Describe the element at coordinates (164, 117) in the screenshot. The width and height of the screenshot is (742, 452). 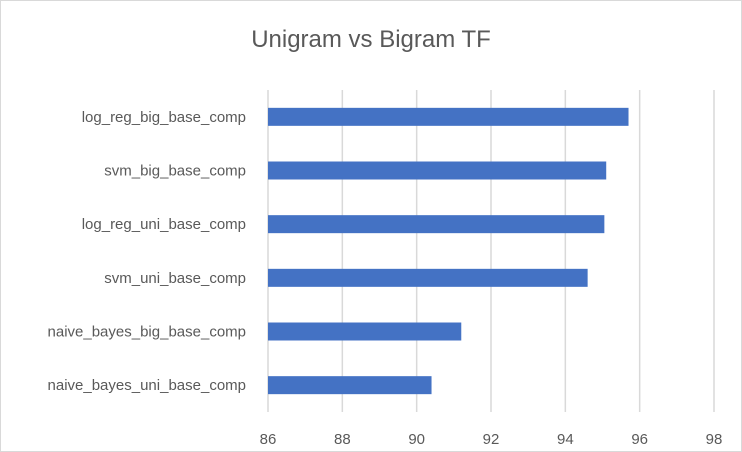
I see `category-label: log_reg_big_base_comp` at that location.